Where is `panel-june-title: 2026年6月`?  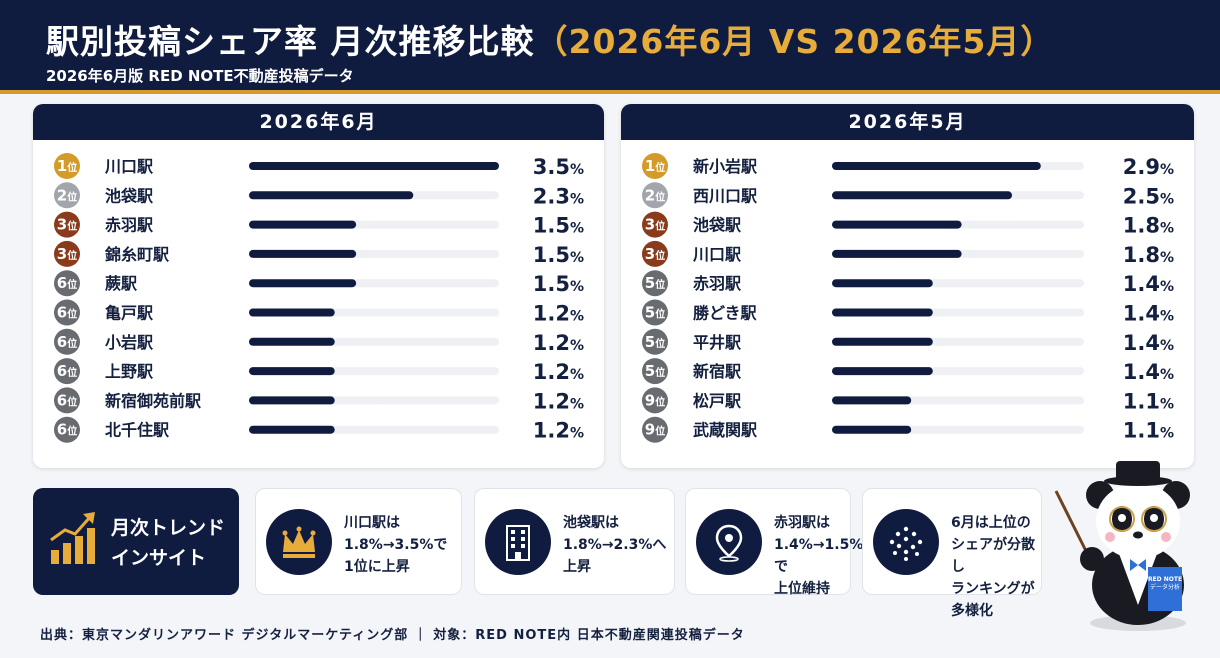 panel-june-title: 2026年6月 is located at coordinates (318, 122).